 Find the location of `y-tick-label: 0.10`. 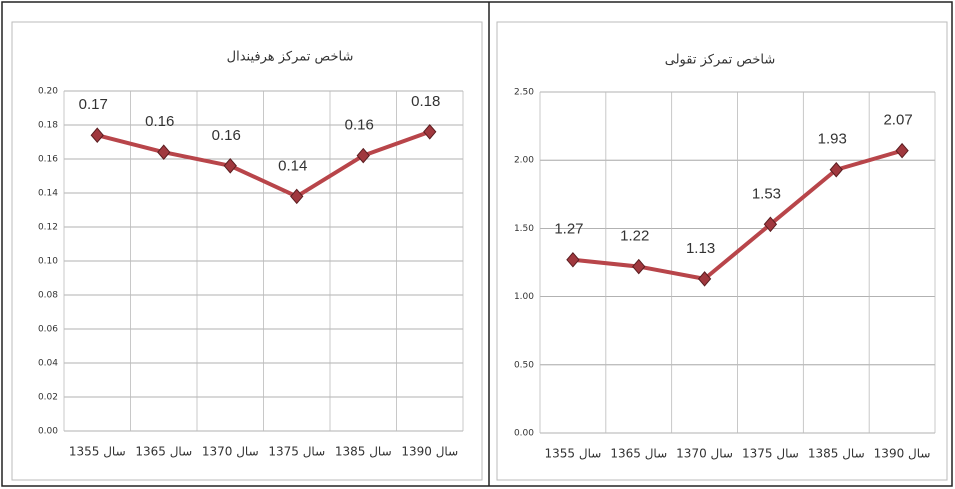

y-tick-label: 0.10 is located at coordinates (48, 262).